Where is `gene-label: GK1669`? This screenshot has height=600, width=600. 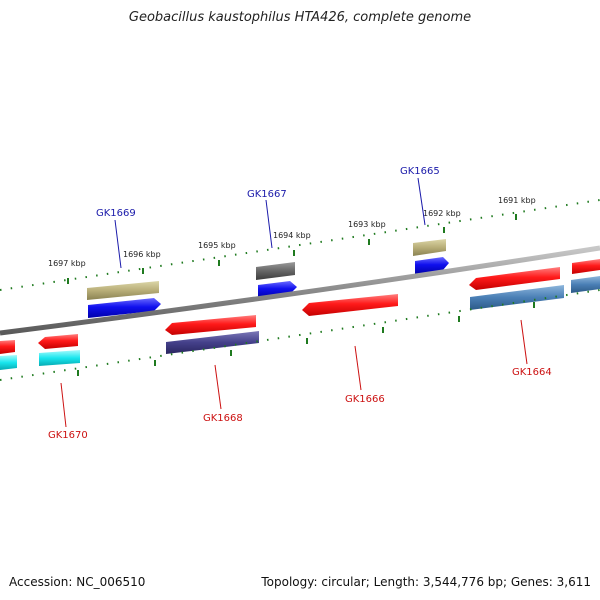 gene-label: GK1669 is located at coordinates (116, 213).